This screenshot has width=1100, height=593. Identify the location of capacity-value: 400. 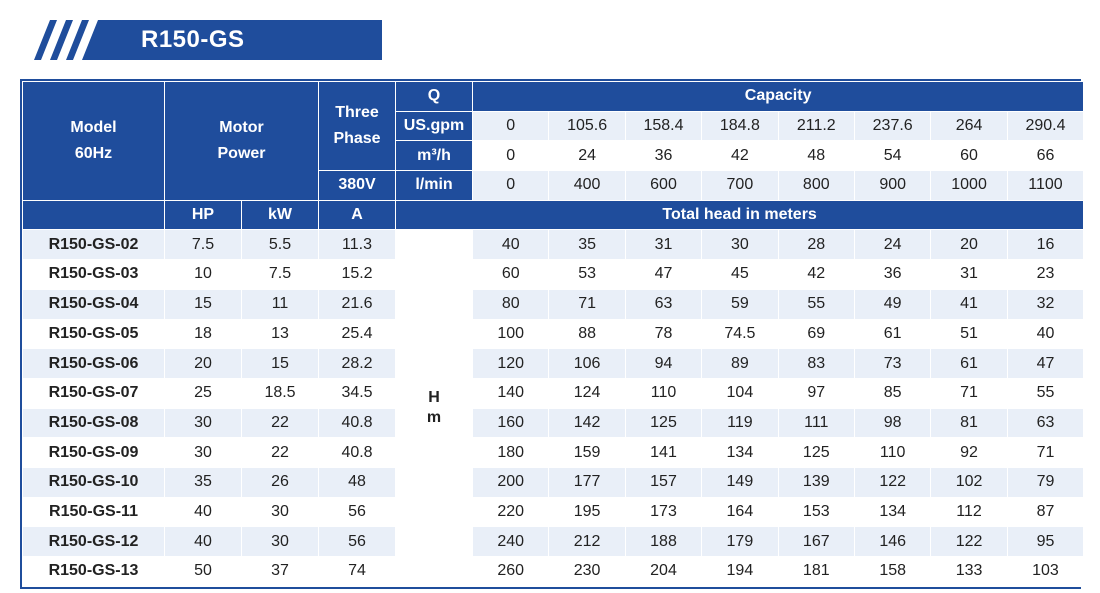
(587, 185).